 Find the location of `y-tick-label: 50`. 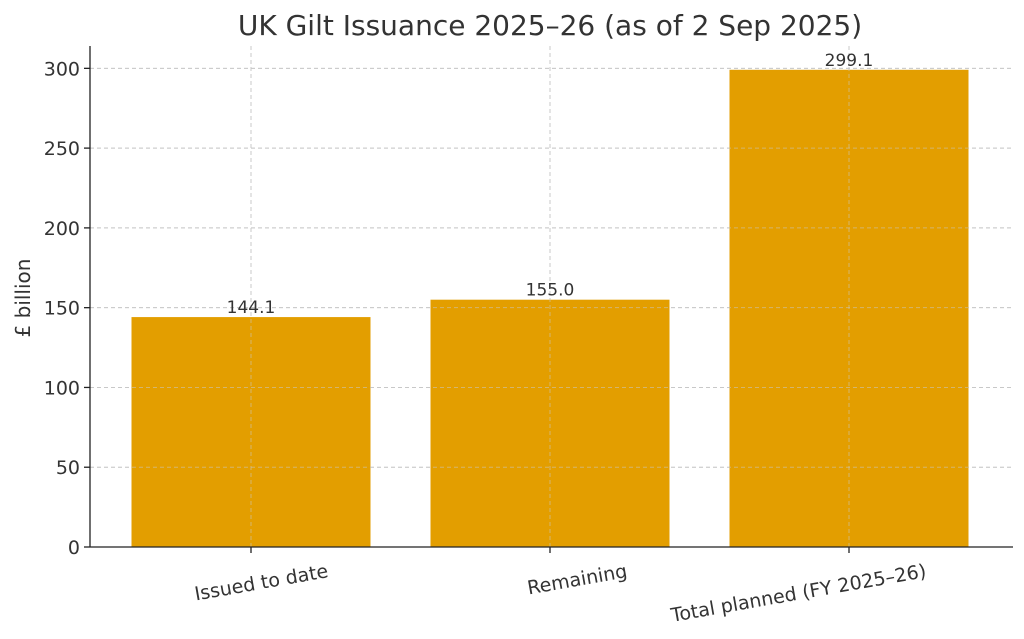

y-tick-label: 50 is located at coordinates (68, 468).